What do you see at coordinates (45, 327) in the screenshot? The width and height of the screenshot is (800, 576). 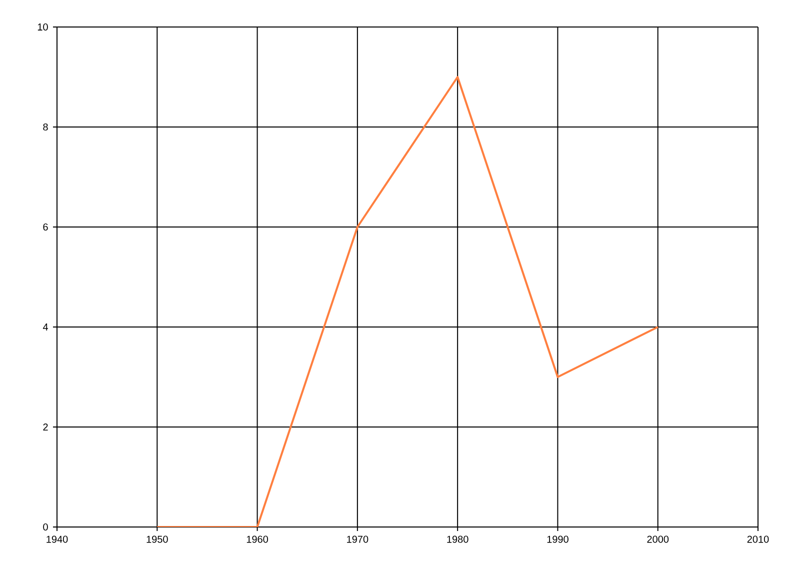 I see `y-tick-label: 4` at bounding box center [45, 327].